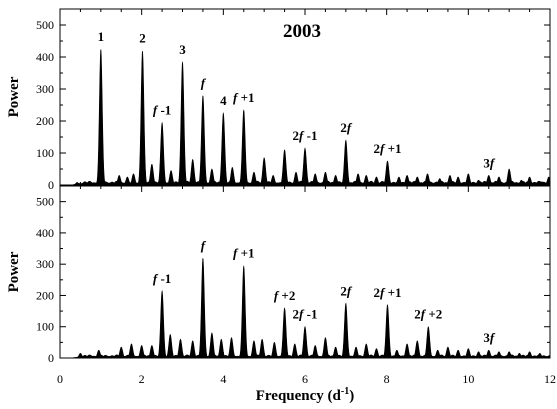 Image resolution: width=557 pixels, height=409 pixels. I want to click on peak-label-number: 3, so click(182, 49).